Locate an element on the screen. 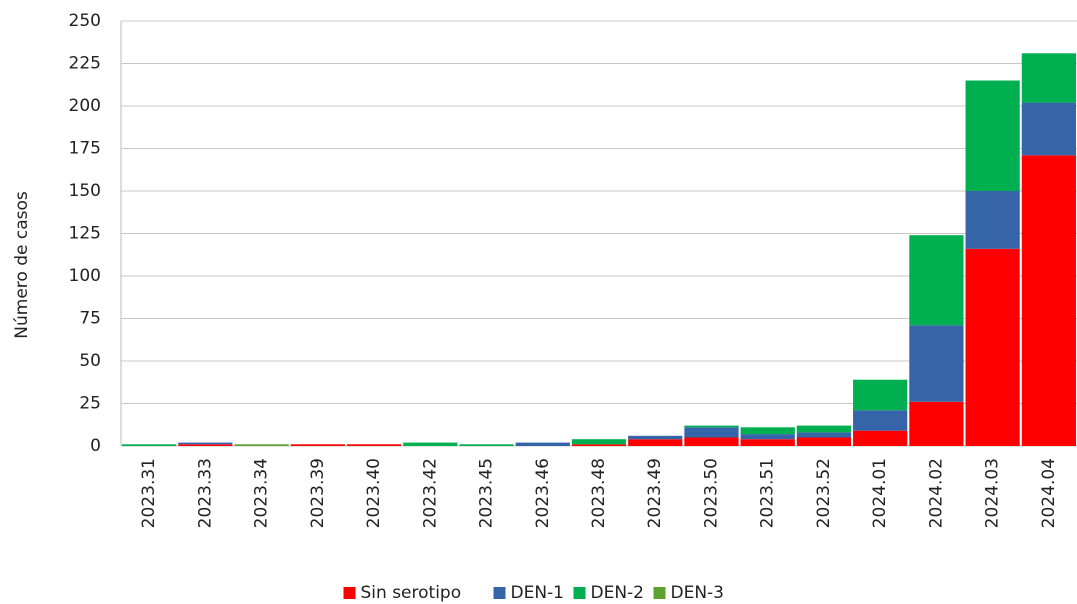  legend-label: DEN-1 is located at coordinates (538, 593).